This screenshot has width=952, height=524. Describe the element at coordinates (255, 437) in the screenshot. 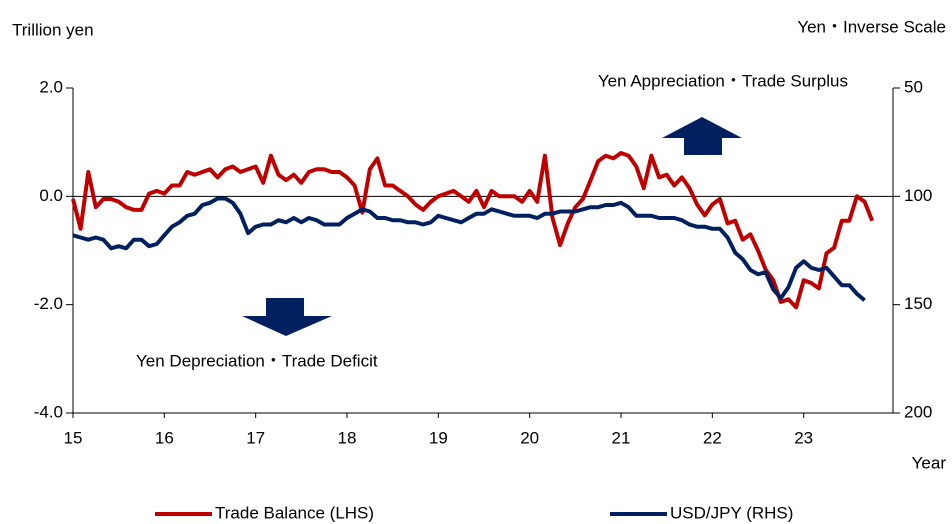

I see `x-tick-label: 17` at that location.